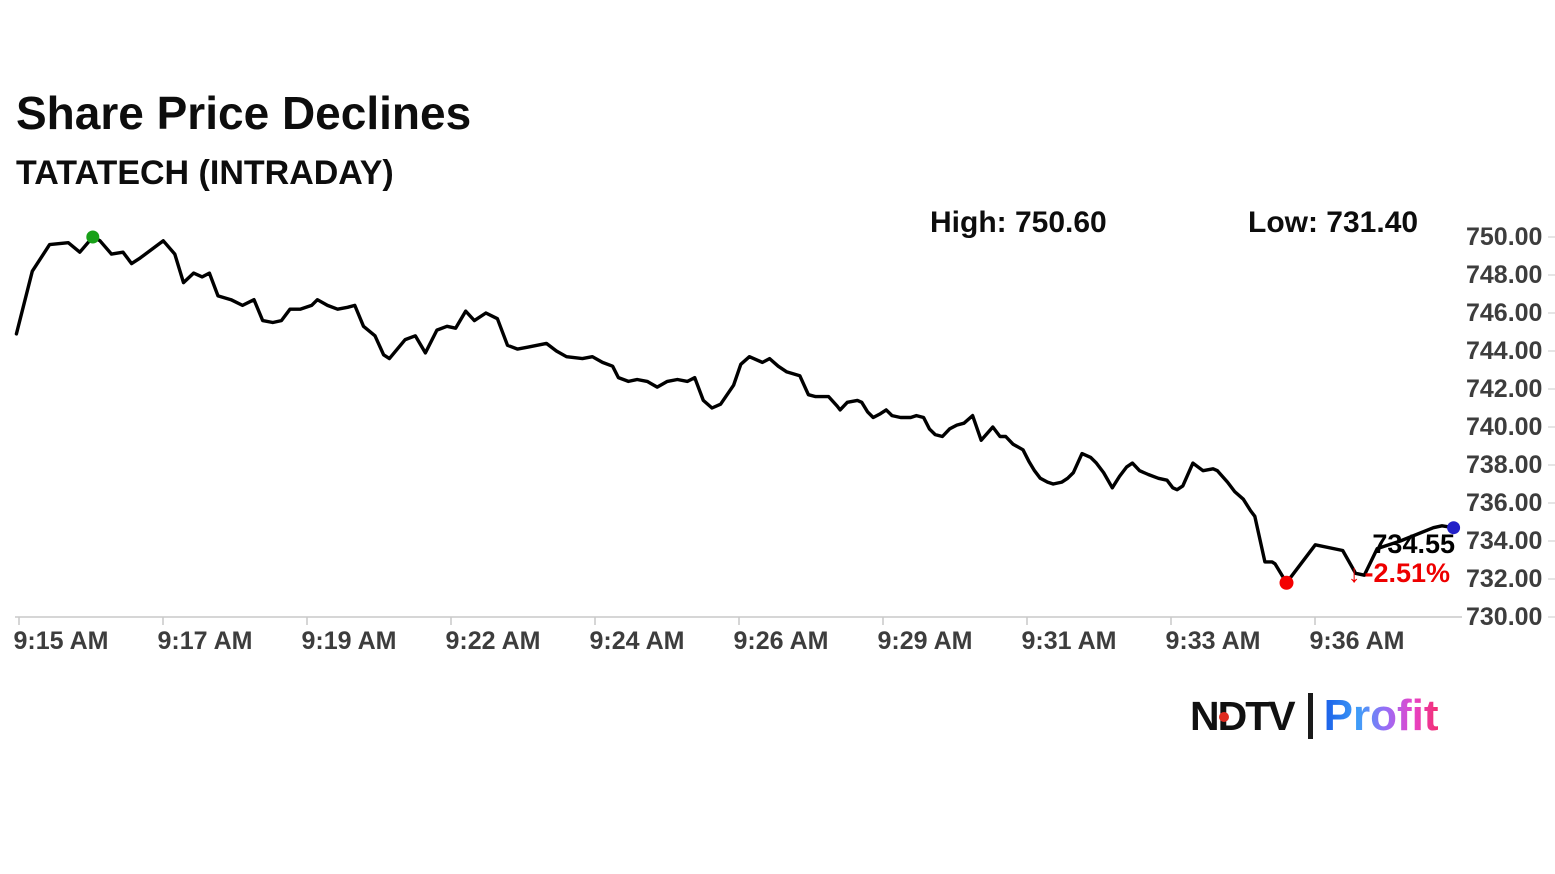 Image resolution: width=1555 pixels, height=874 pixels. Describe the element at coordinates (1333, 222) in the screenshot. I see `low-value-label: Low: 731.40` at that location.